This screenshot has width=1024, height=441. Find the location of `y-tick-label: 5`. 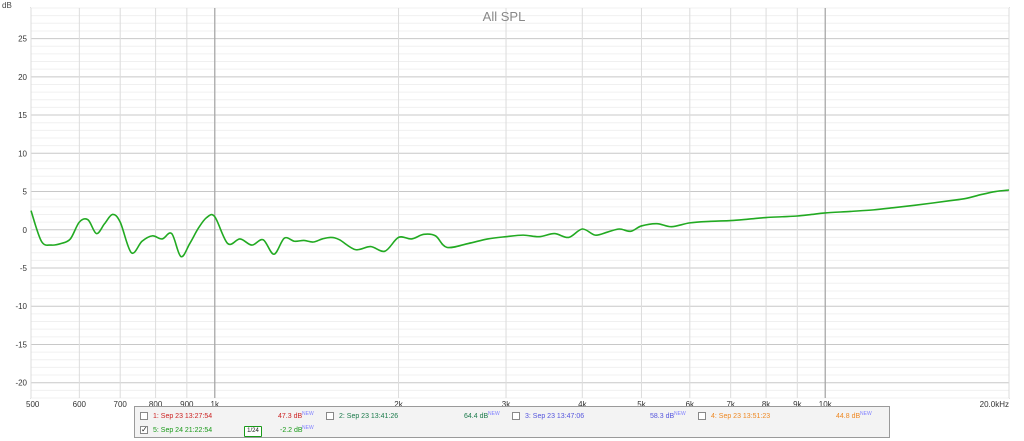

y-tick-label: 5 is located at coordinates (25, 192).